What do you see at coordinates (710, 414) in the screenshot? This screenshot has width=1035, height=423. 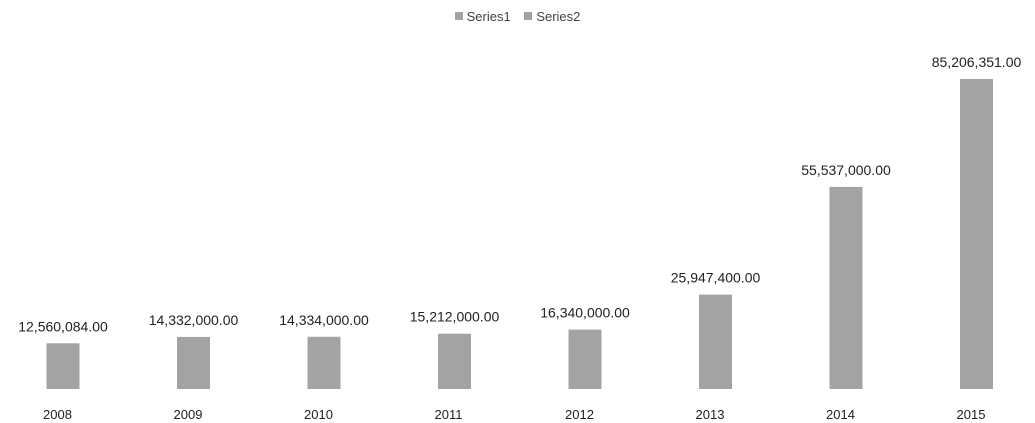 I see `x-tick-label-2013: 2013` at bounding box center [710, 414].